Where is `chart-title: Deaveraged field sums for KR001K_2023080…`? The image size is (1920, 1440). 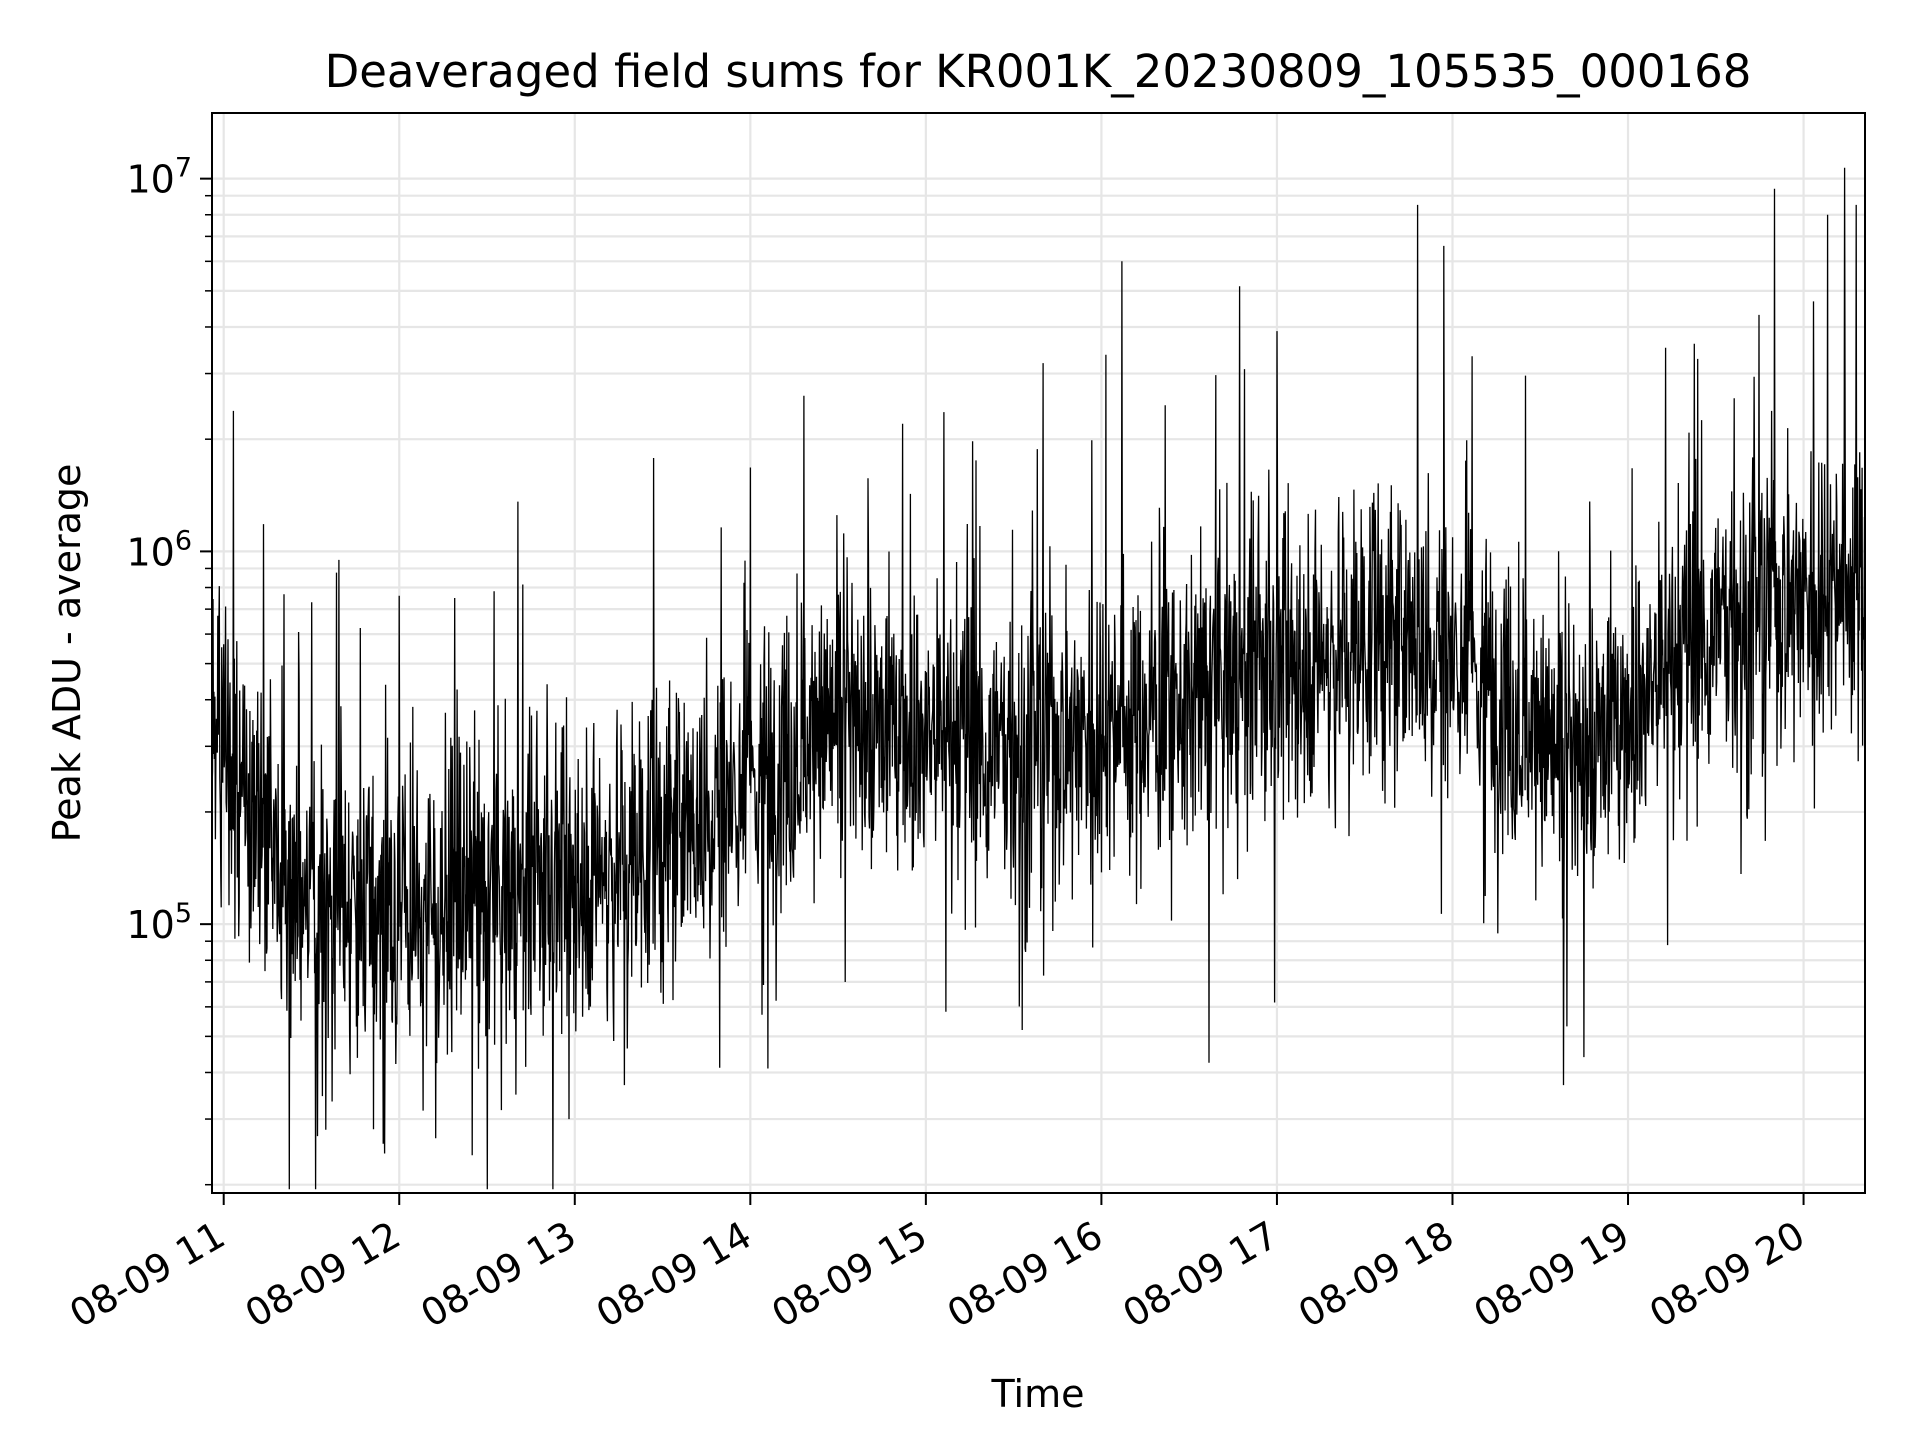
chart-title: Deaveraged field sums for KR001K_2023080… is located at coordinates (1038, 71).